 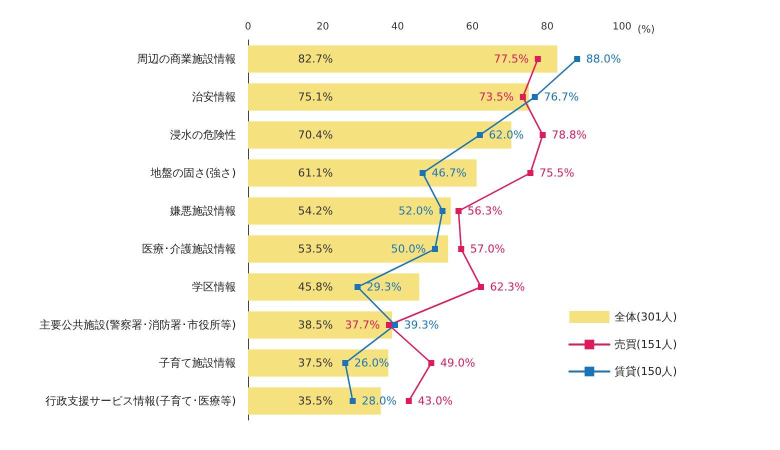 What do you see at coordinates (137, 325) in the screenshot?
I see `y-tick-label: 主要公共施設(警察署･消防署･市役所等)` at bounding box center [137, 325].